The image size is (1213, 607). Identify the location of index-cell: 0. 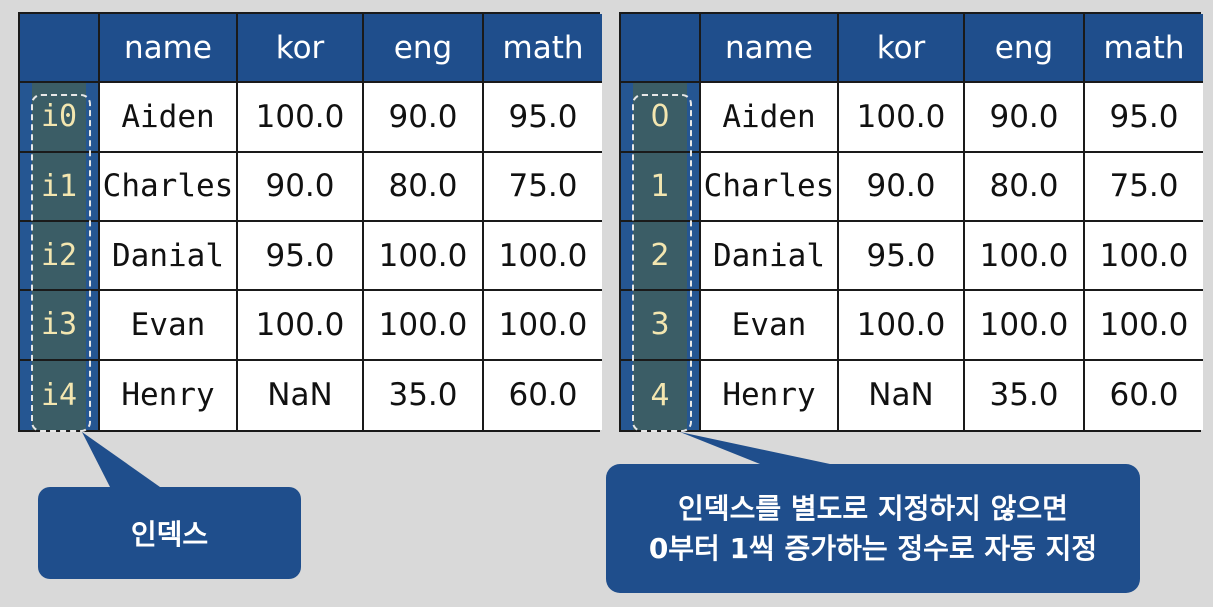
(661, 118).